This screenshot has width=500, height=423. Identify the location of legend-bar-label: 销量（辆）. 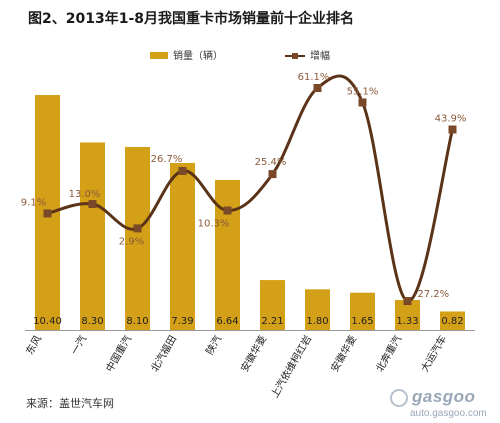
(198, 55).